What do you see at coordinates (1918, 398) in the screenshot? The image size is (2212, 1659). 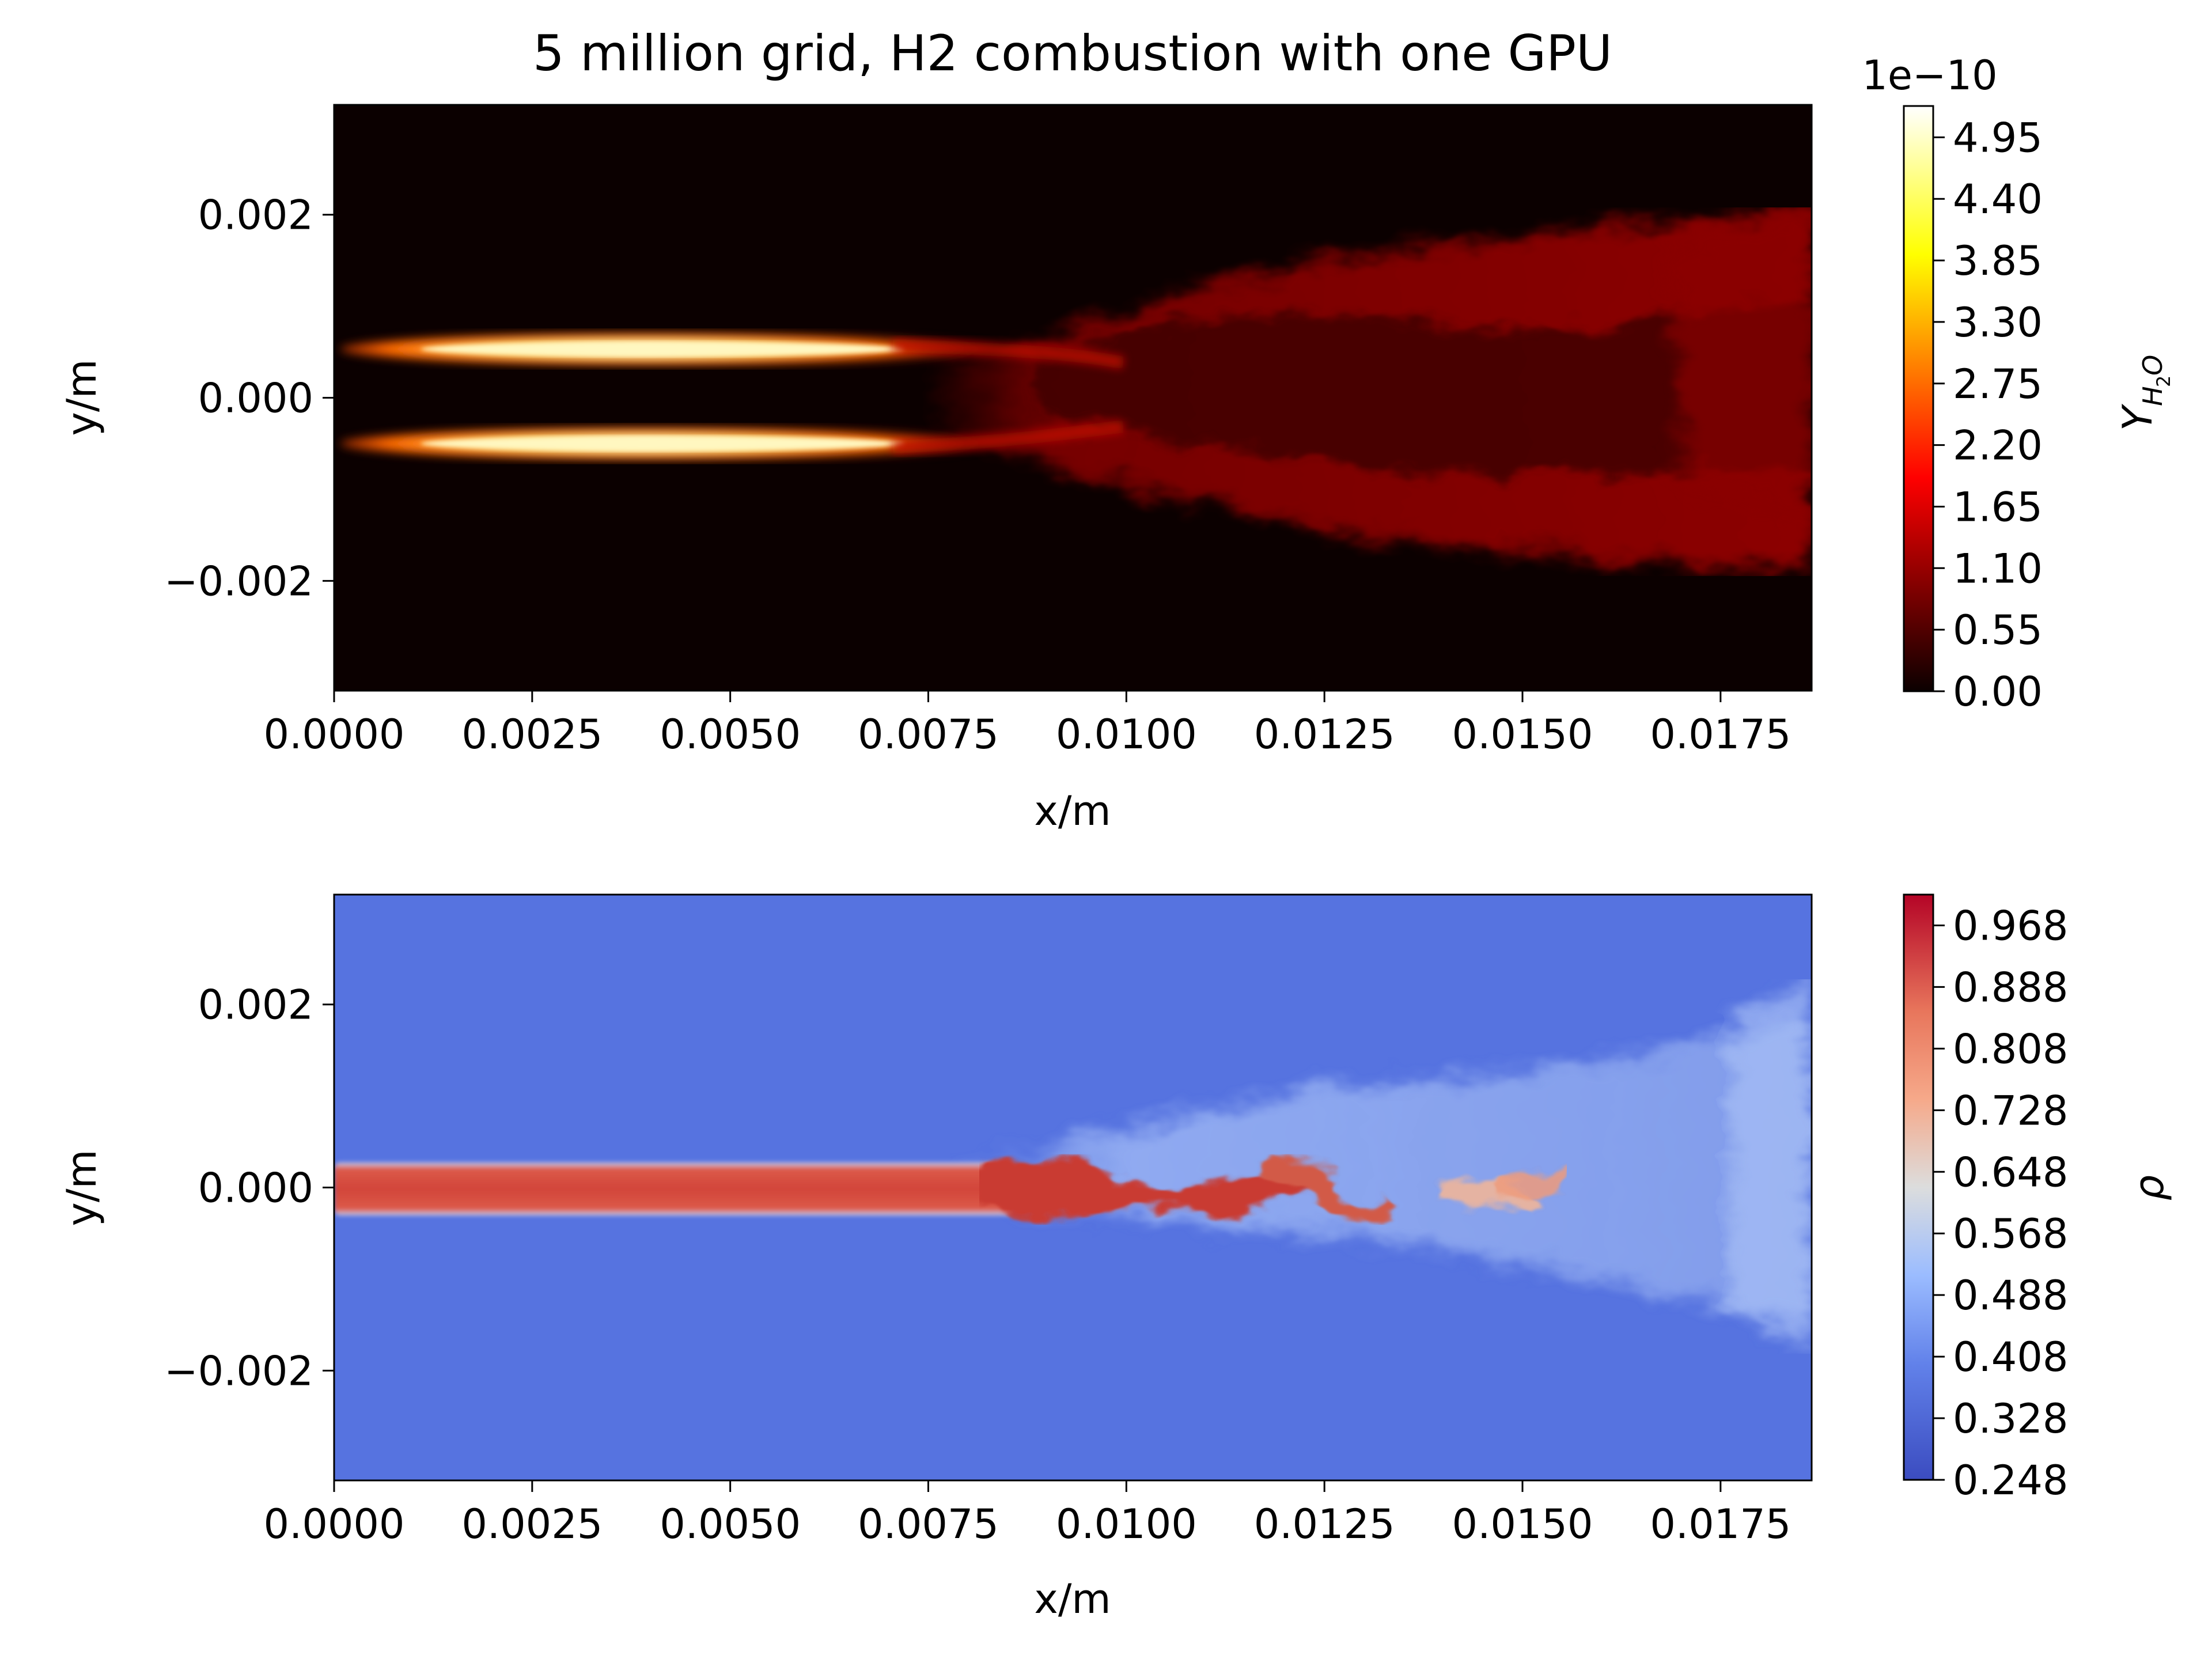 I see `top-colorbar` at bounding box center [1918, 398].